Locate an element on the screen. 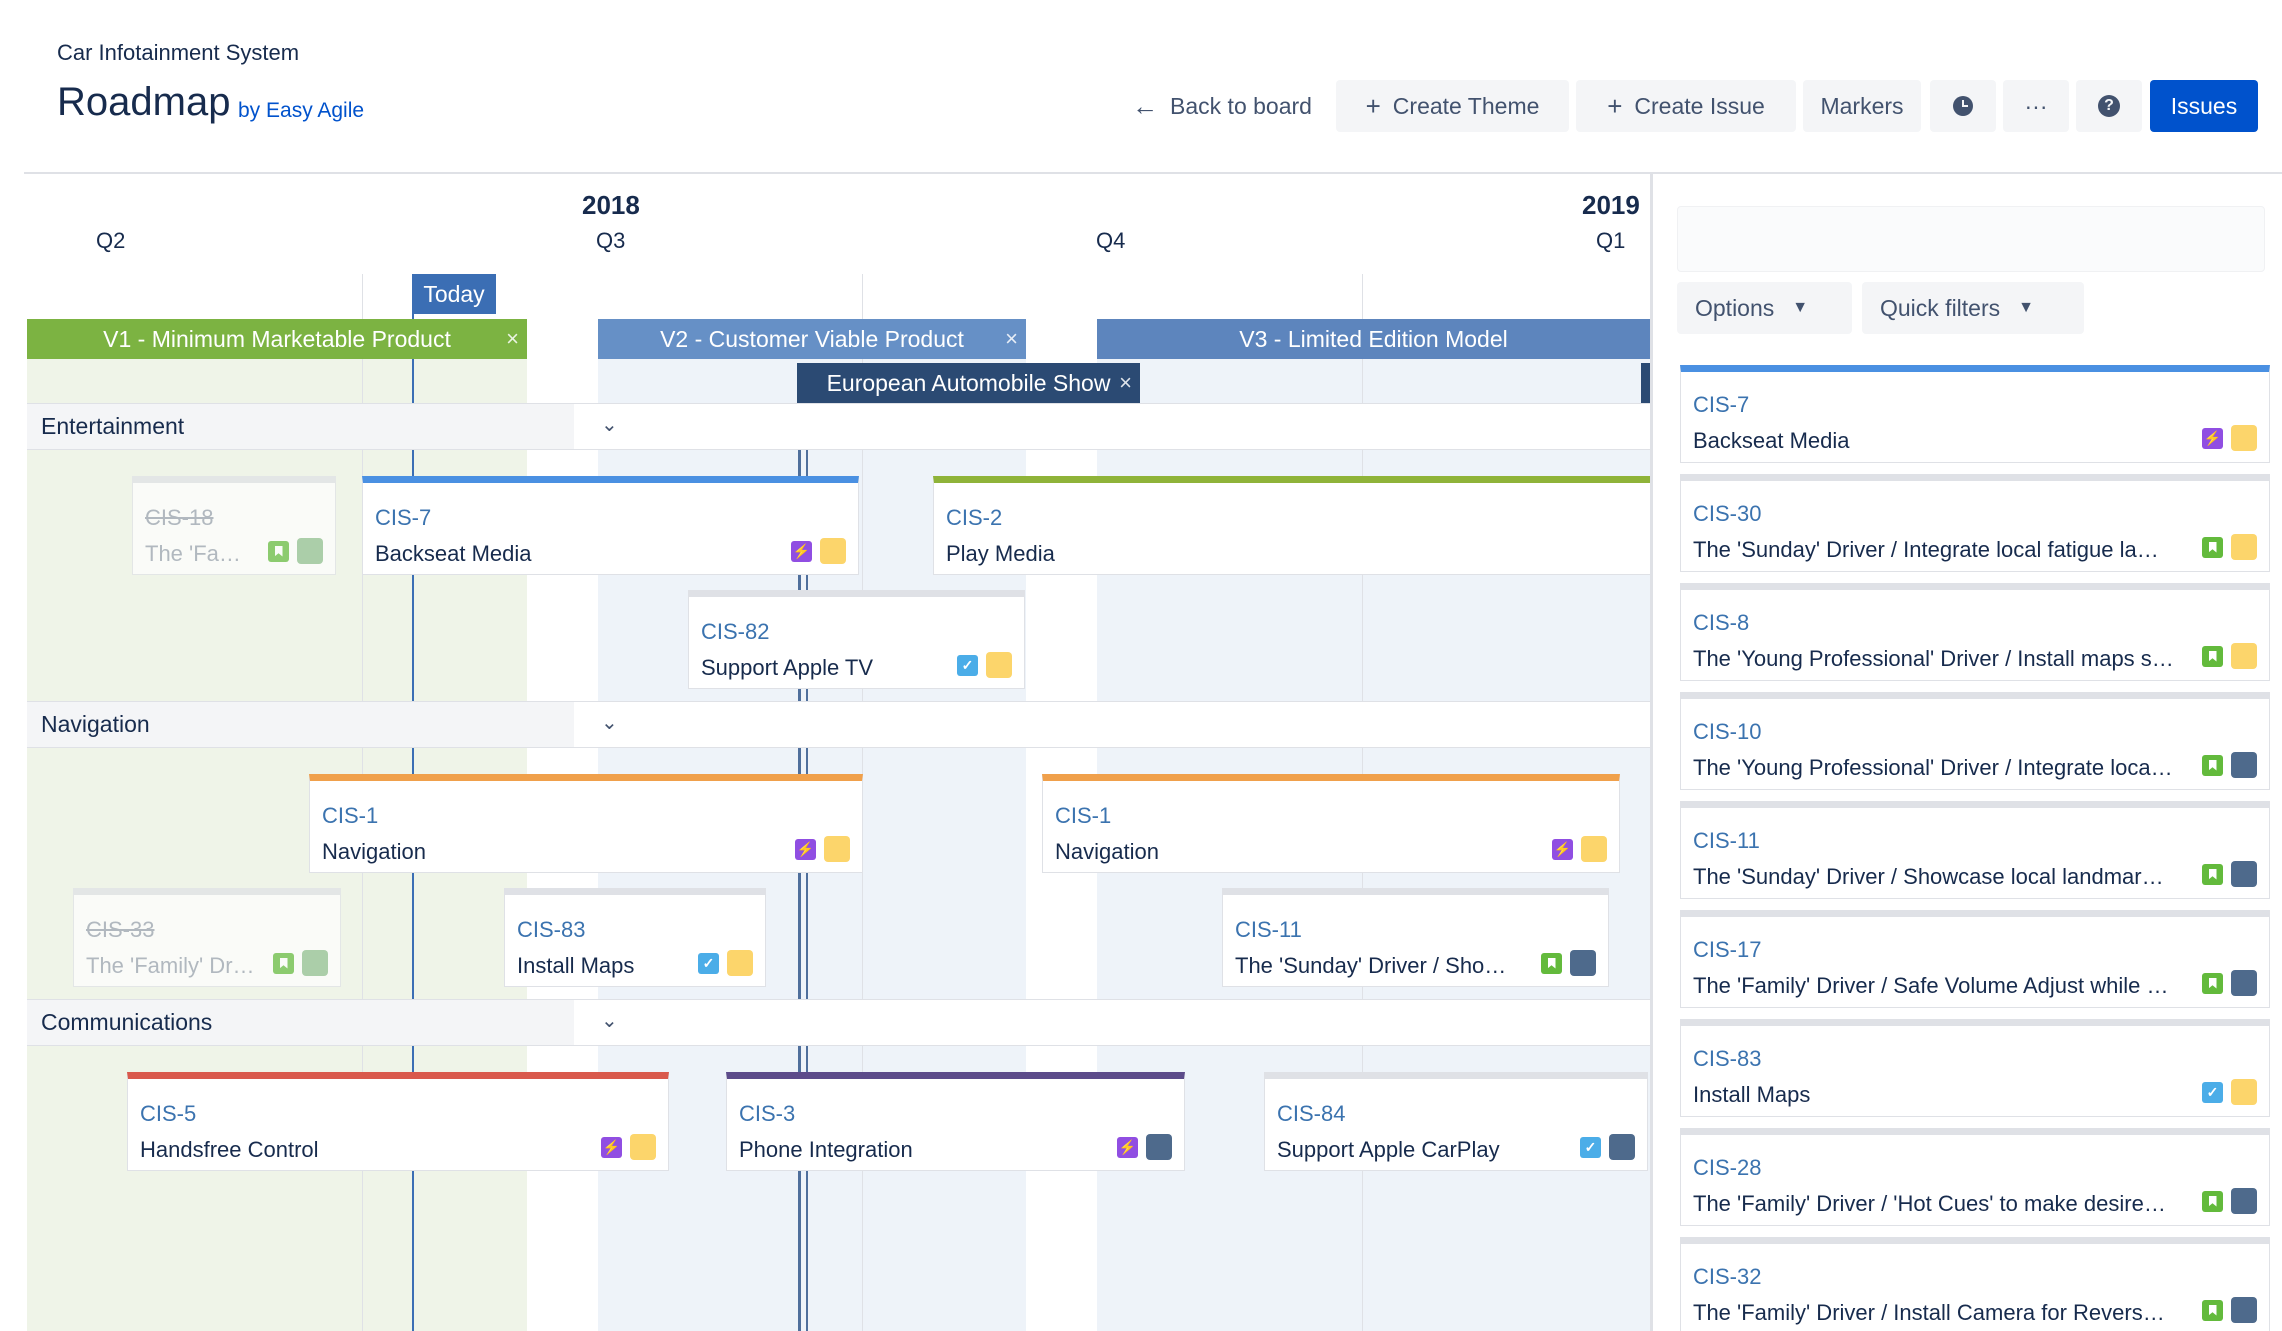 The width and height of the screenshot is (2282, 1331). lane-header-communications: Communications ⌄ is located at coordinates (838, 1022).